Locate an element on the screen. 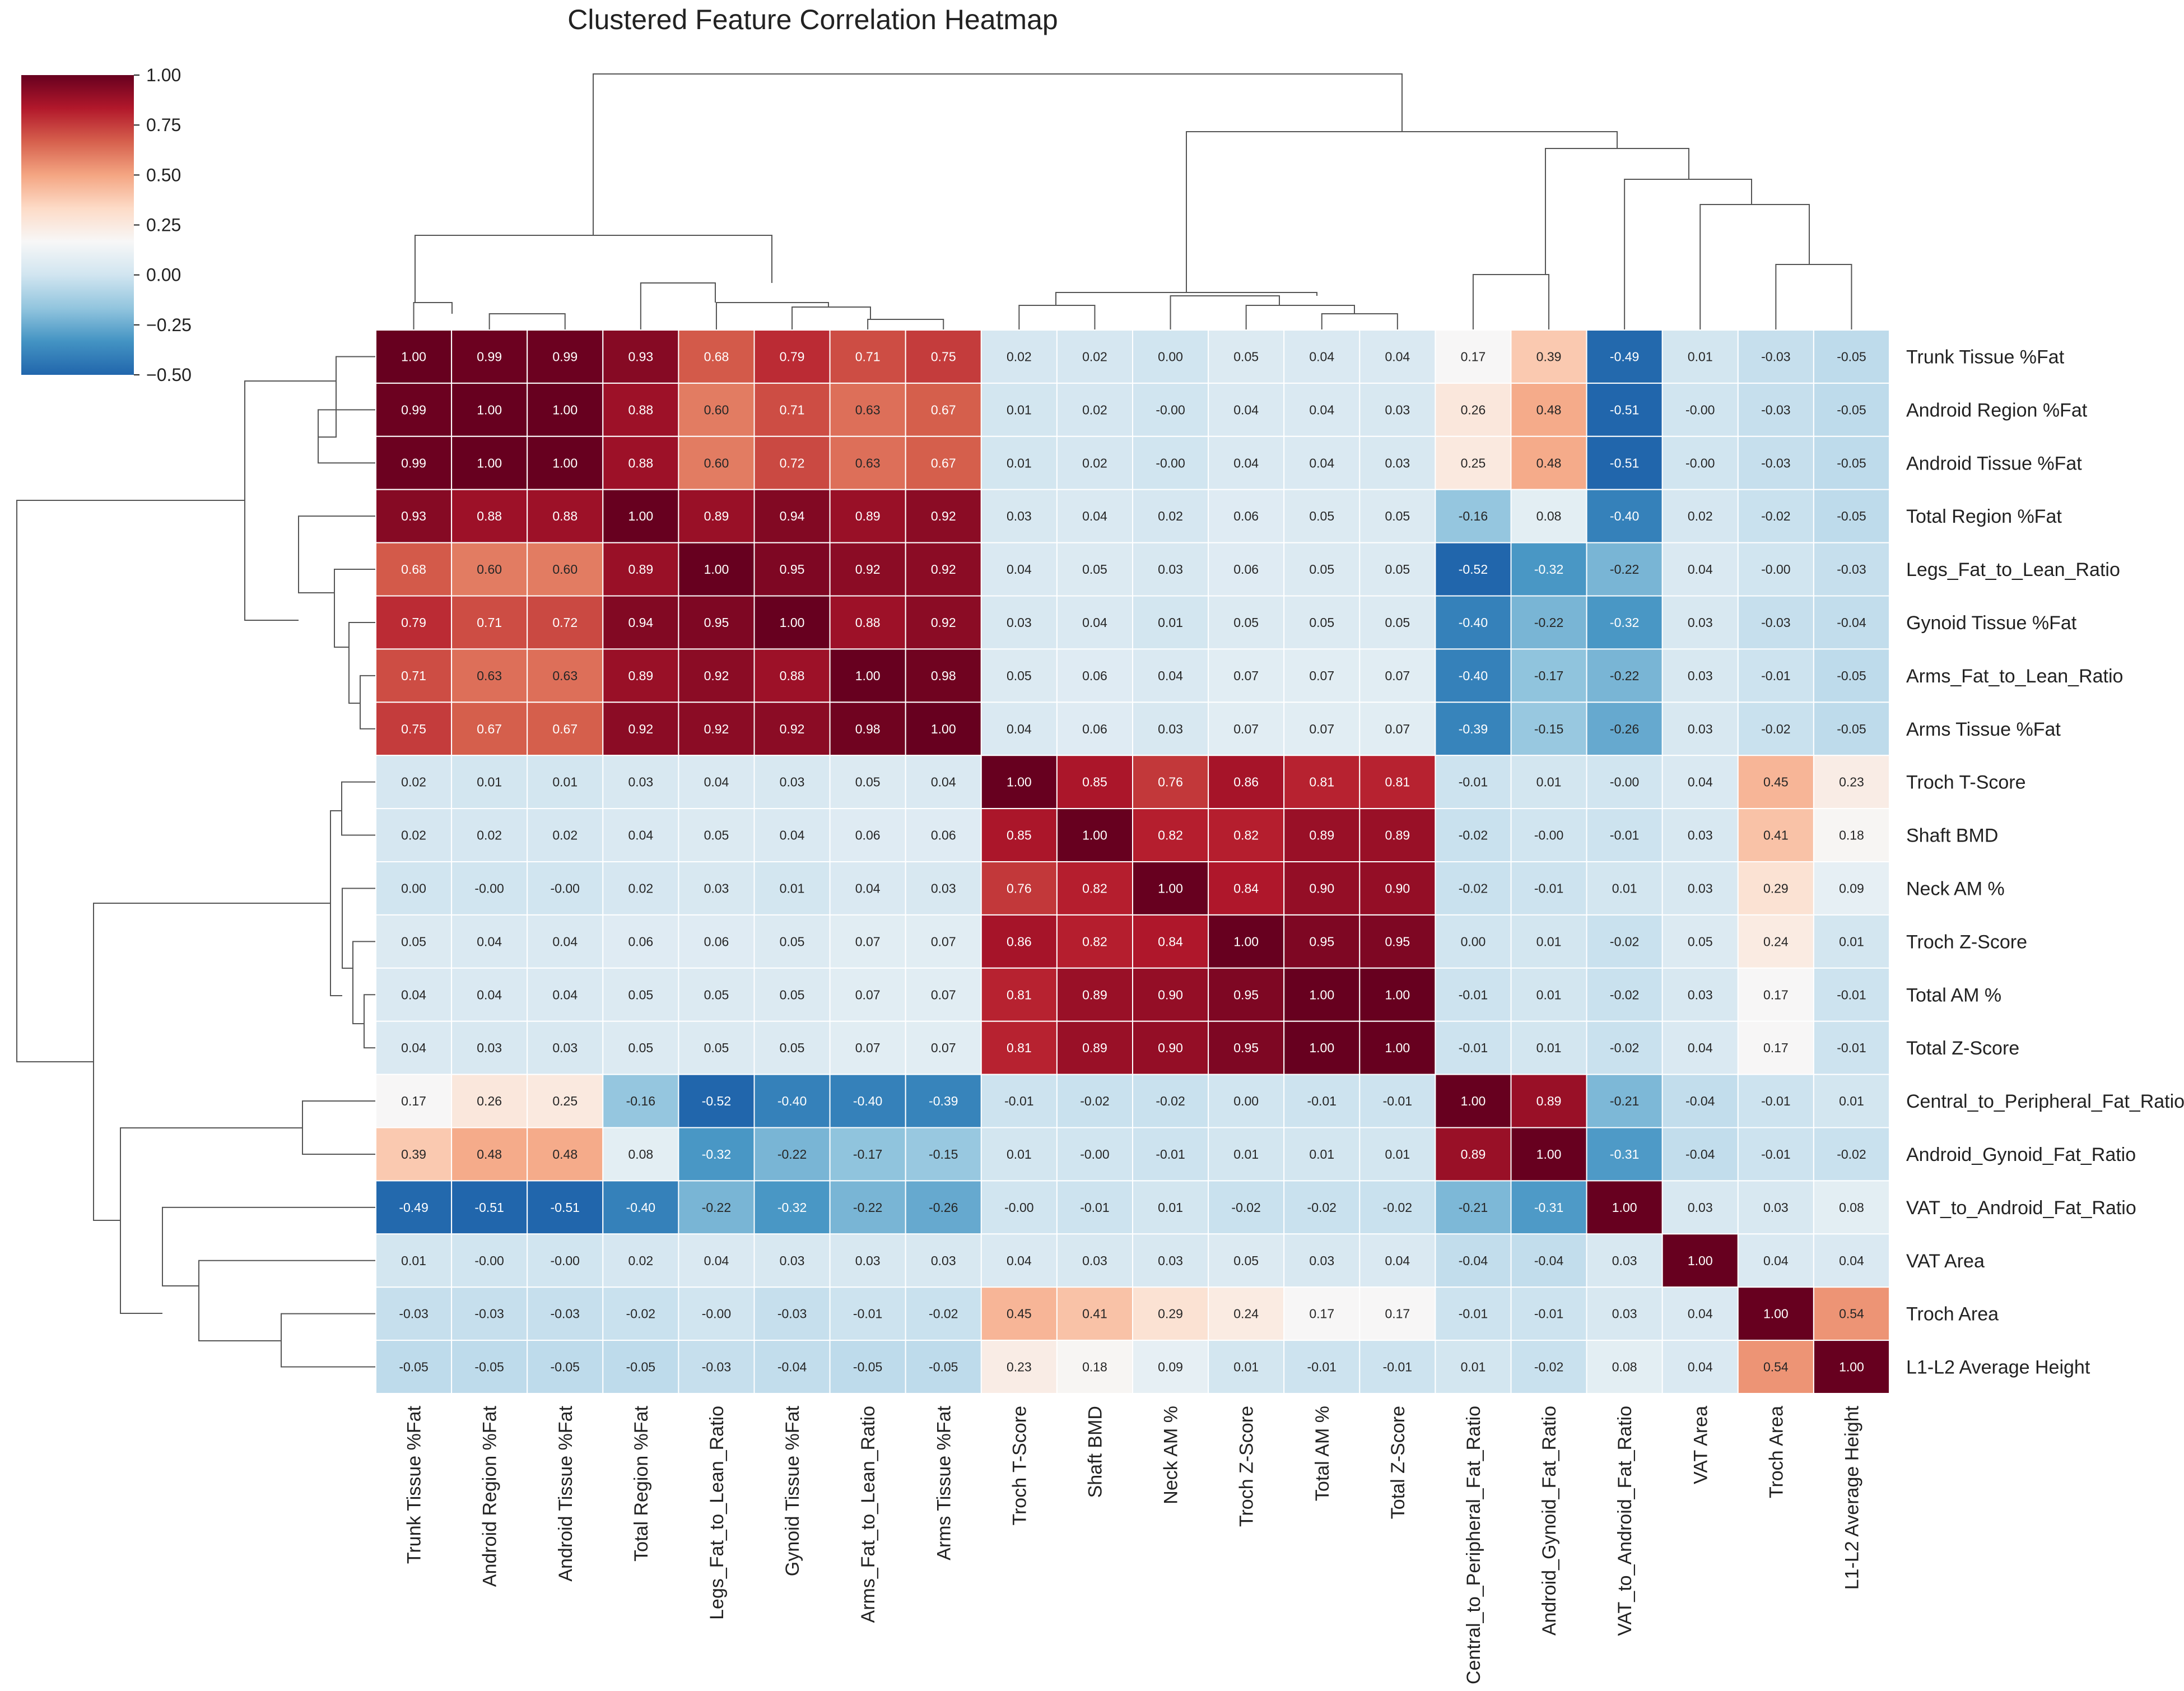  cell-value-label: 0.54 is located at coordinates (1776, 1367).